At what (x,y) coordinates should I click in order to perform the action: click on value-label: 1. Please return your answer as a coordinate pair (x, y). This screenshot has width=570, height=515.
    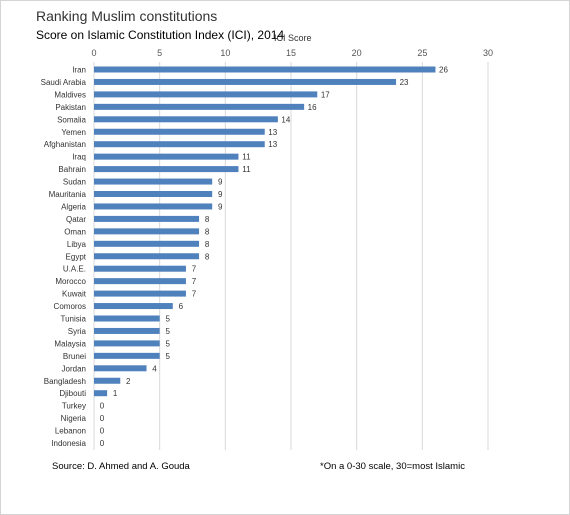
    Looking at the image, I should click on (115, 393).